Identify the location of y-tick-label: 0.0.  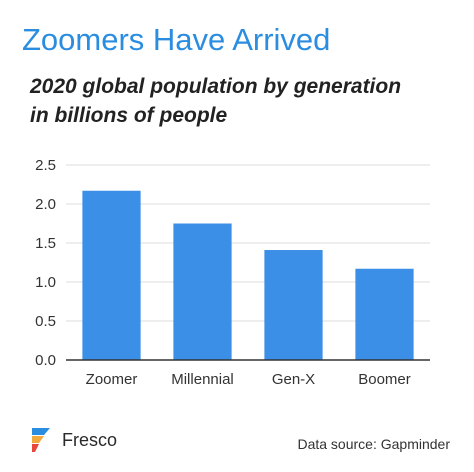
(45, 360).